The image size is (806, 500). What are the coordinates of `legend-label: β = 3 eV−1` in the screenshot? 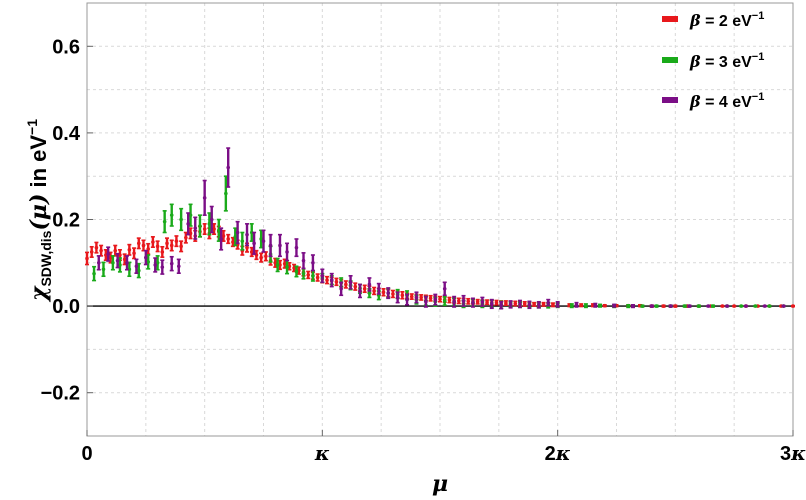 It's located at (726, 61).